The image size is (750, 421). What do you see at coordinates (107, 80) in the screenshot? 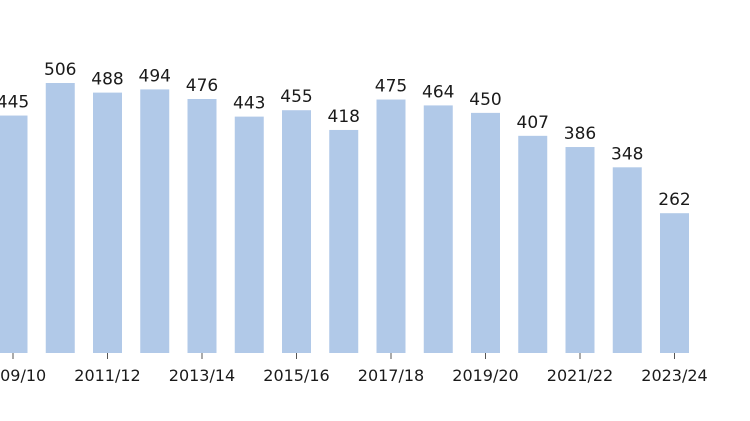
I see `value-label-2011-12: 488` at bounding box center [107, 80].